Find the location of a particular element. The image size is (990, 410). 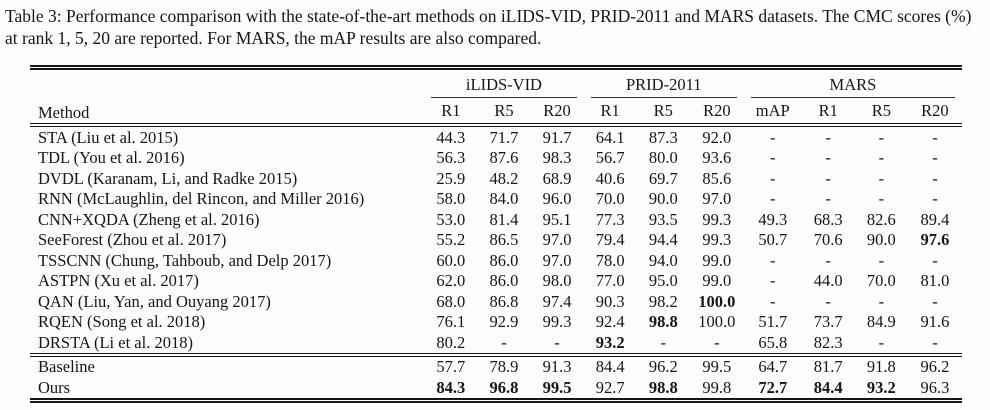

score-cell: 77.3 is located at coordinates (610, 219).